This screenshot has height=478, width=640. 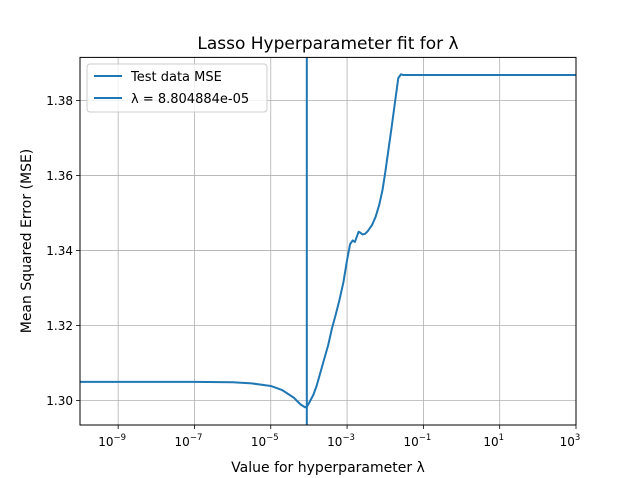 I want to click on y-ticks: 1.30 1.32 1.34 1.36 1.38, so click(x=63, y=251).